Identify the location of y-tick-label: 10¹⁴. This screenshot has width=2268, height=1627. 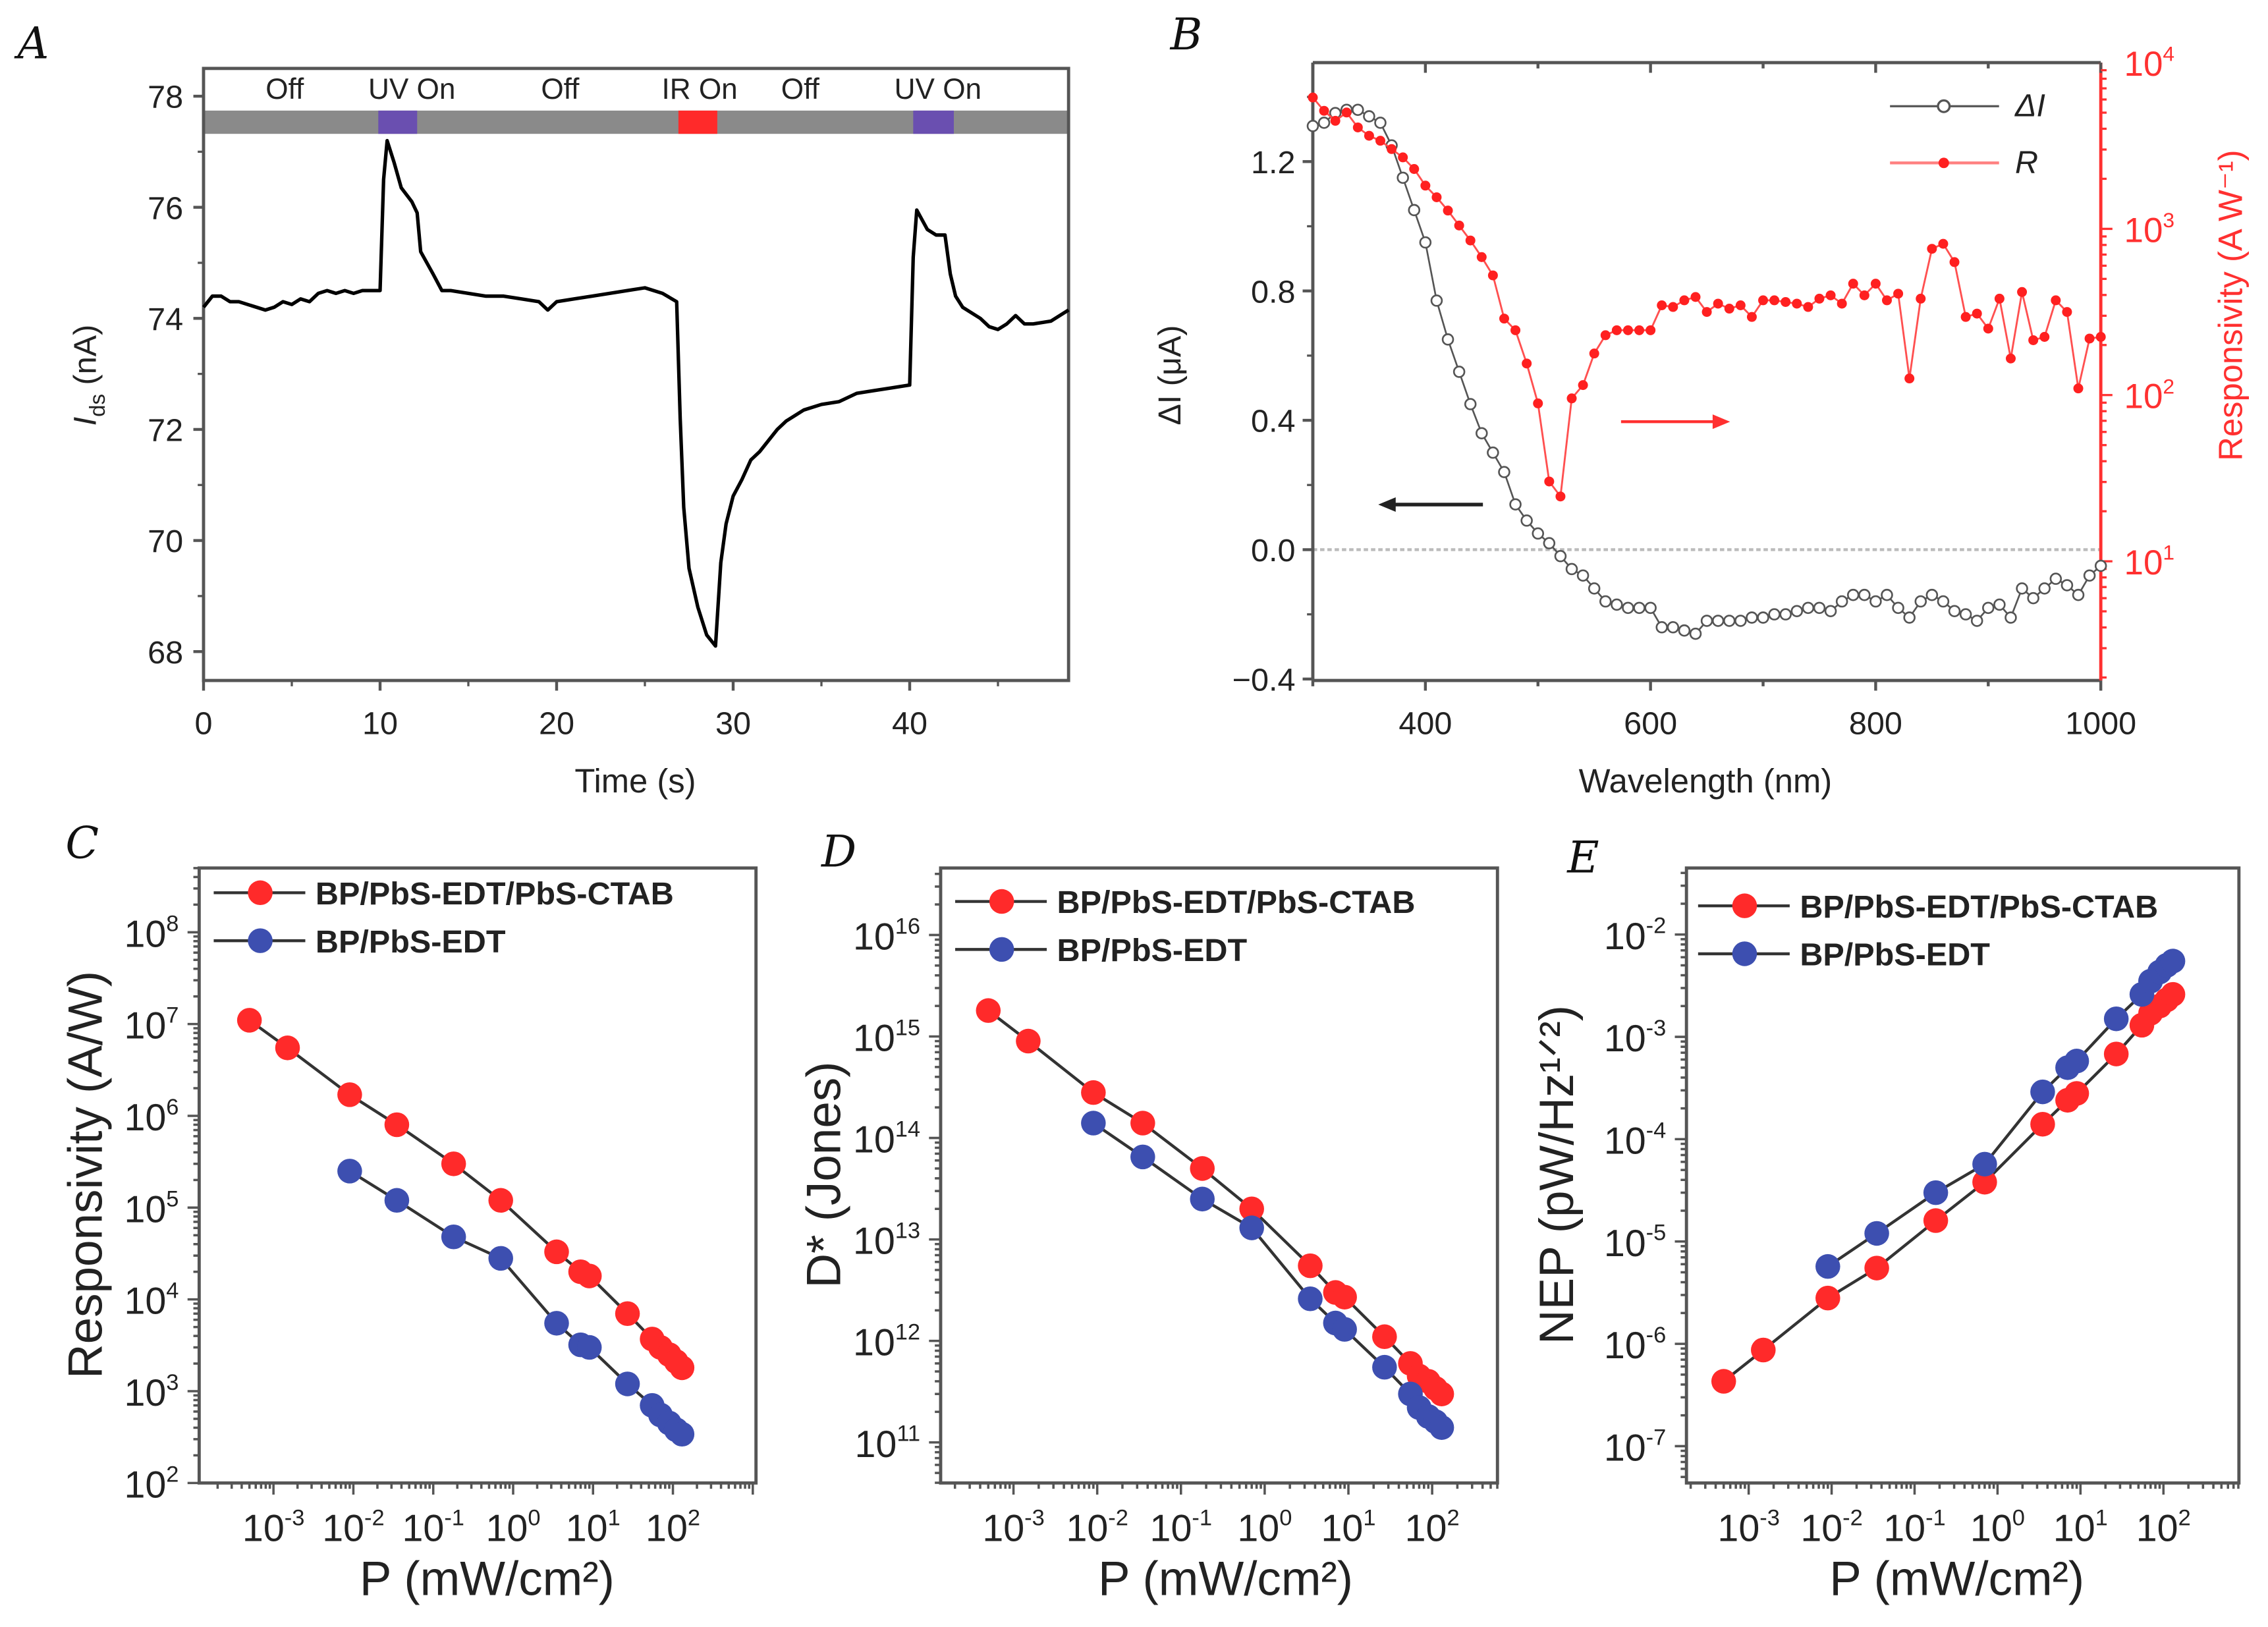
(886, 1139).